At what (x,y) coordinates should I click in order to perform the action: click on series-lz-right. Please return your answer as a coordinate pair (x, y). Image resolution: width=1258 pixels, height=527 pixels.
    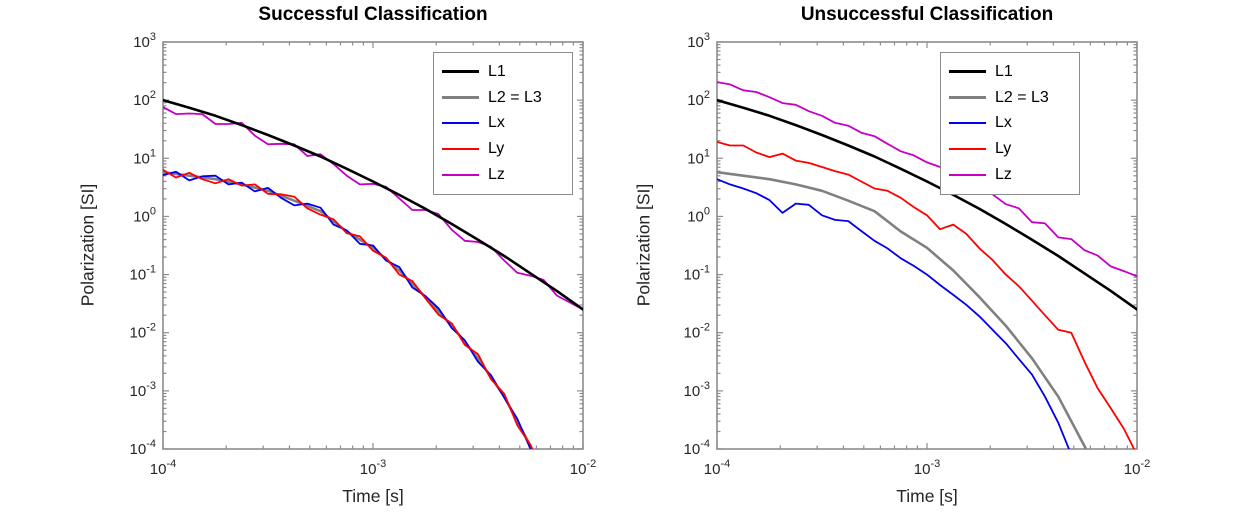
    Looking at the image, I should click on (927, 179).